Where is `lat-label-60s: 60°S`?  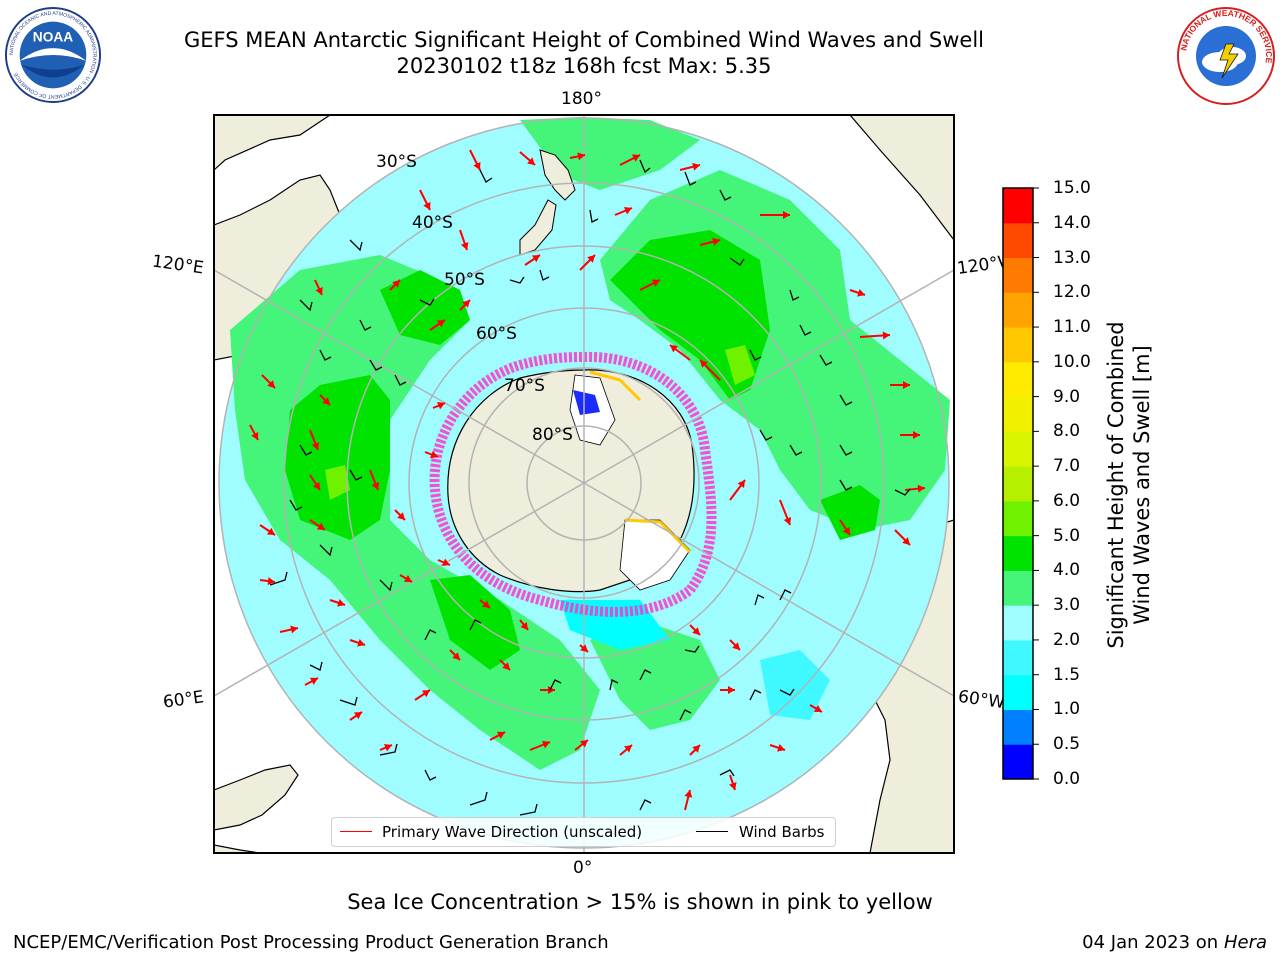 lat-label-60s: 60°S is located at coordinates (496, 334).